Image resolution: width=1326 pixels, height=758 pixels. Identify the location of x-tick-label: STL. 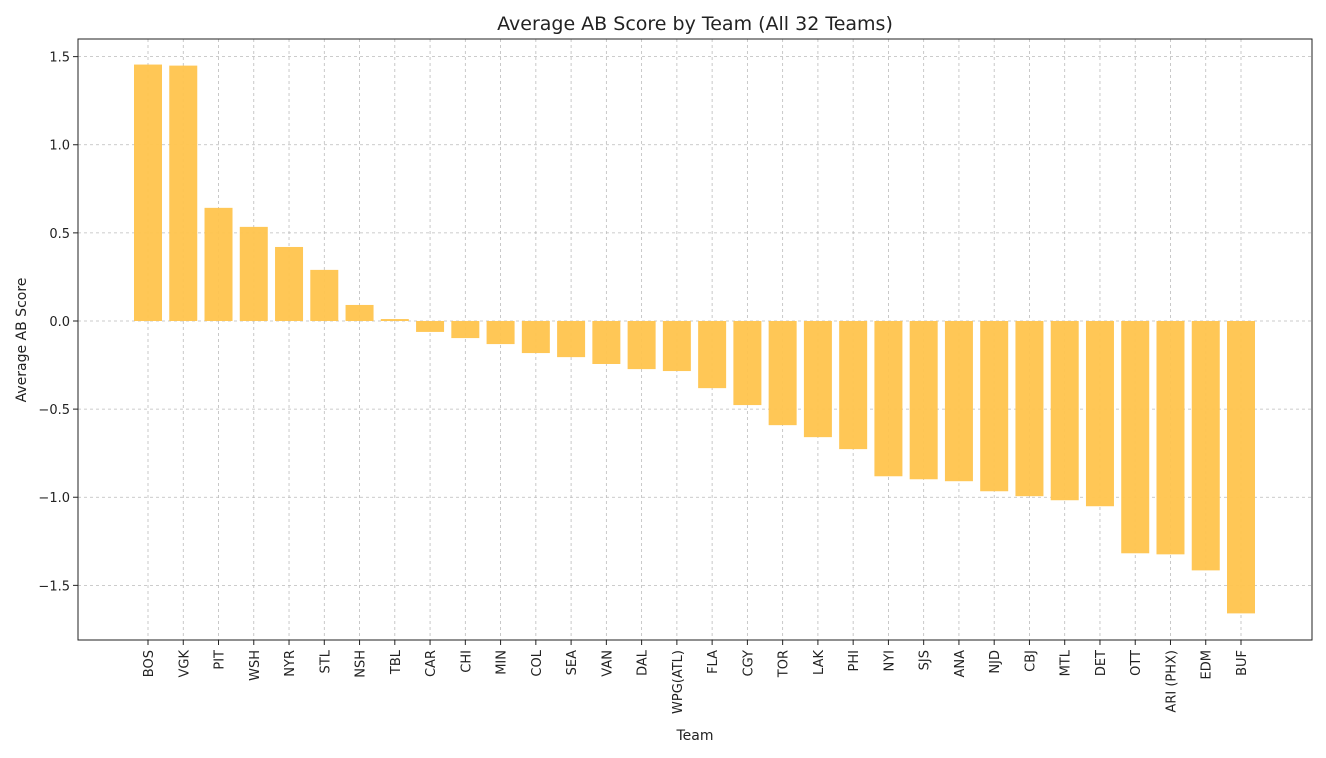
(325, 661).